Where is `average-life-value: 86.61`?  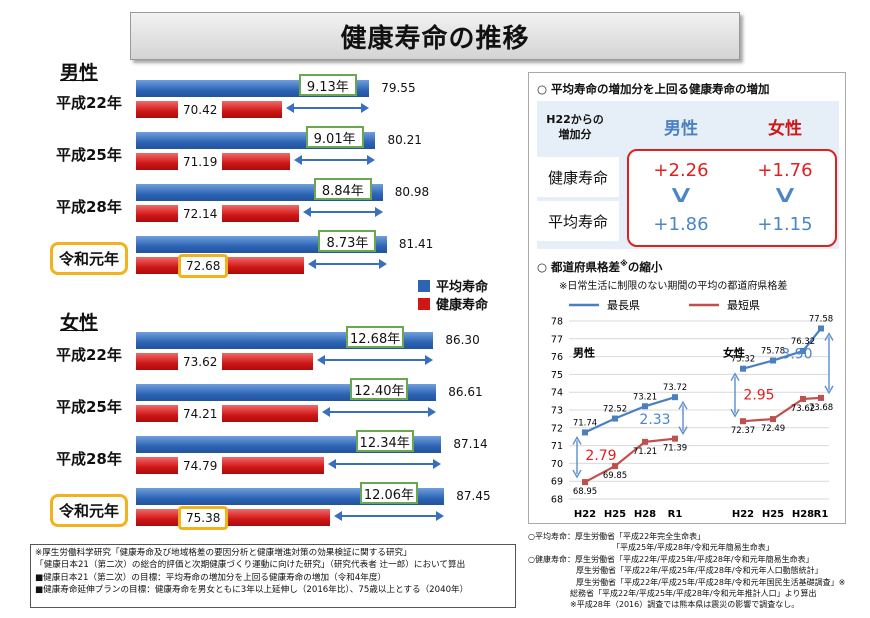
average-life-value: 86.61 is located at coordinates (465, 392).